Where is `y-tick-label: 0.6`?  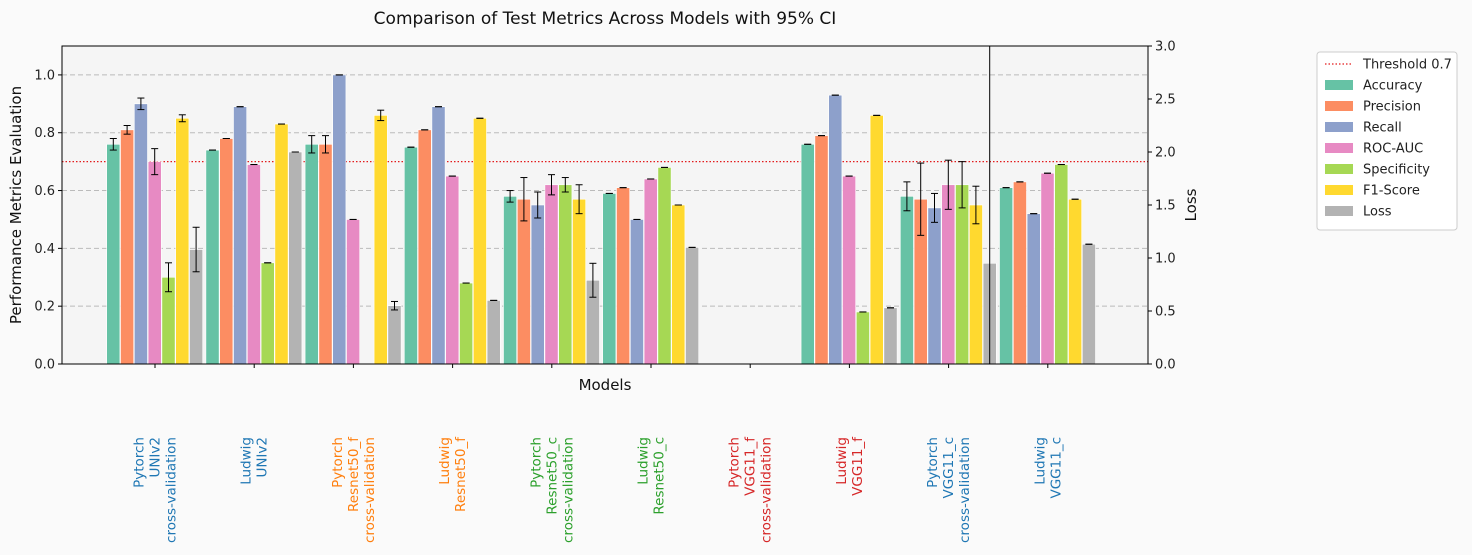 y-tick-label: 0.6 is located at coordinates (44, 191).